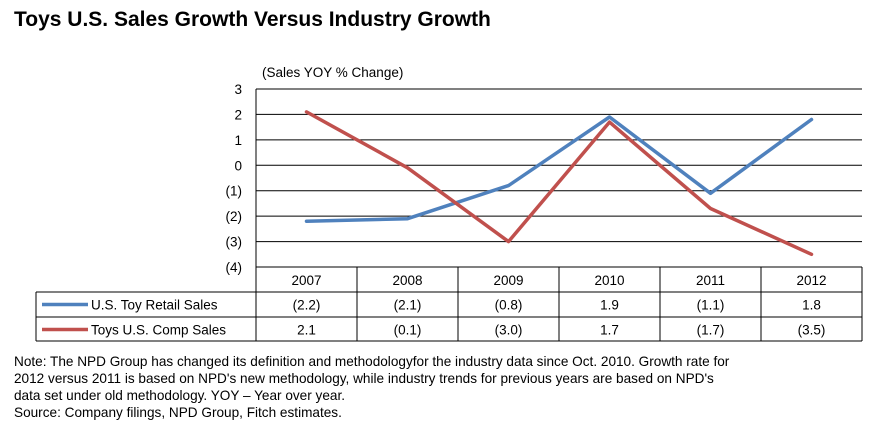  What do you see at coordinates (238, 140) in the screenshot?
I see `y-tick-label: 1` at bounding box center [238, 140].